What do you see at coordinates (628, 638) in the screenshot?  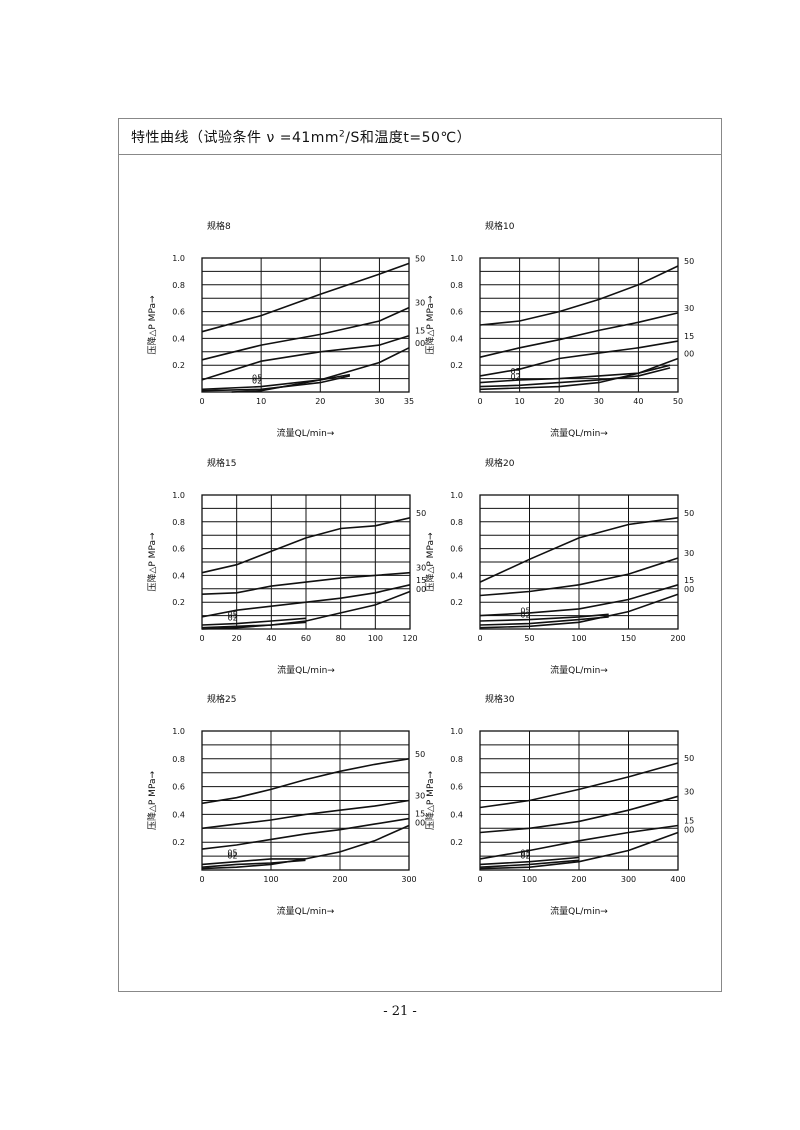 I see `x-tick-label: 150` at bounding box center [628, 638].